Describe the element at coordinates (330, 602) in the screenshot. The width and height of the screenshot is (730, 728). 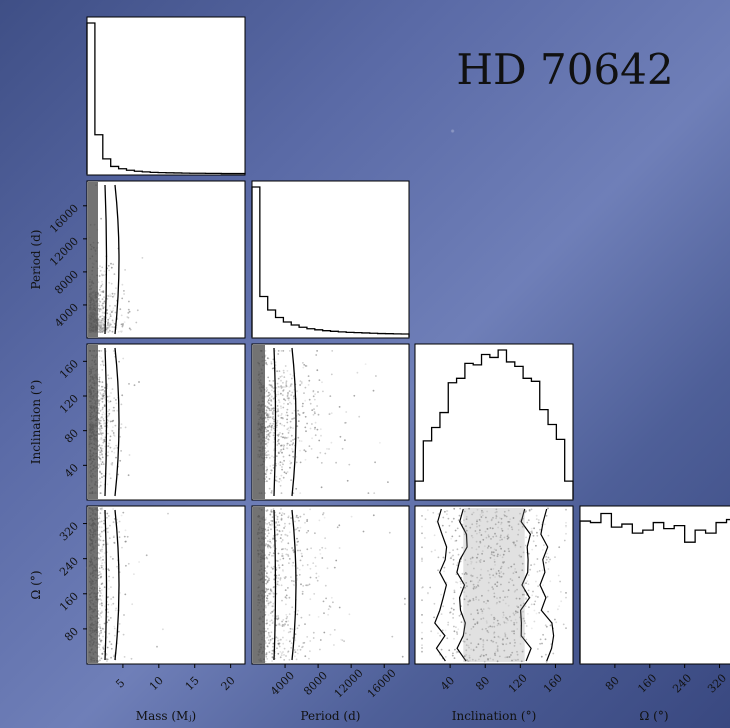
I see `panel-omega-period: 4000 8000 12000 16000` at that location.